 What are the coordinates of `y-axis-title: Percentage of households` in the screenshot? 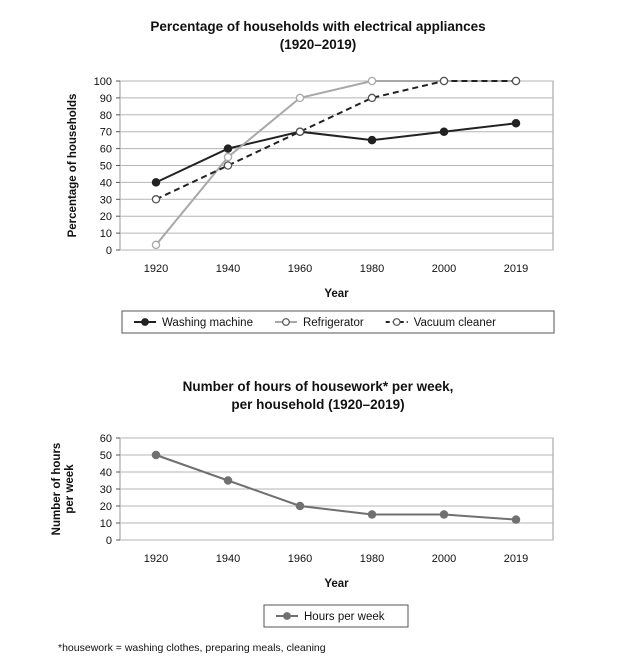 It's located at (73, 166).